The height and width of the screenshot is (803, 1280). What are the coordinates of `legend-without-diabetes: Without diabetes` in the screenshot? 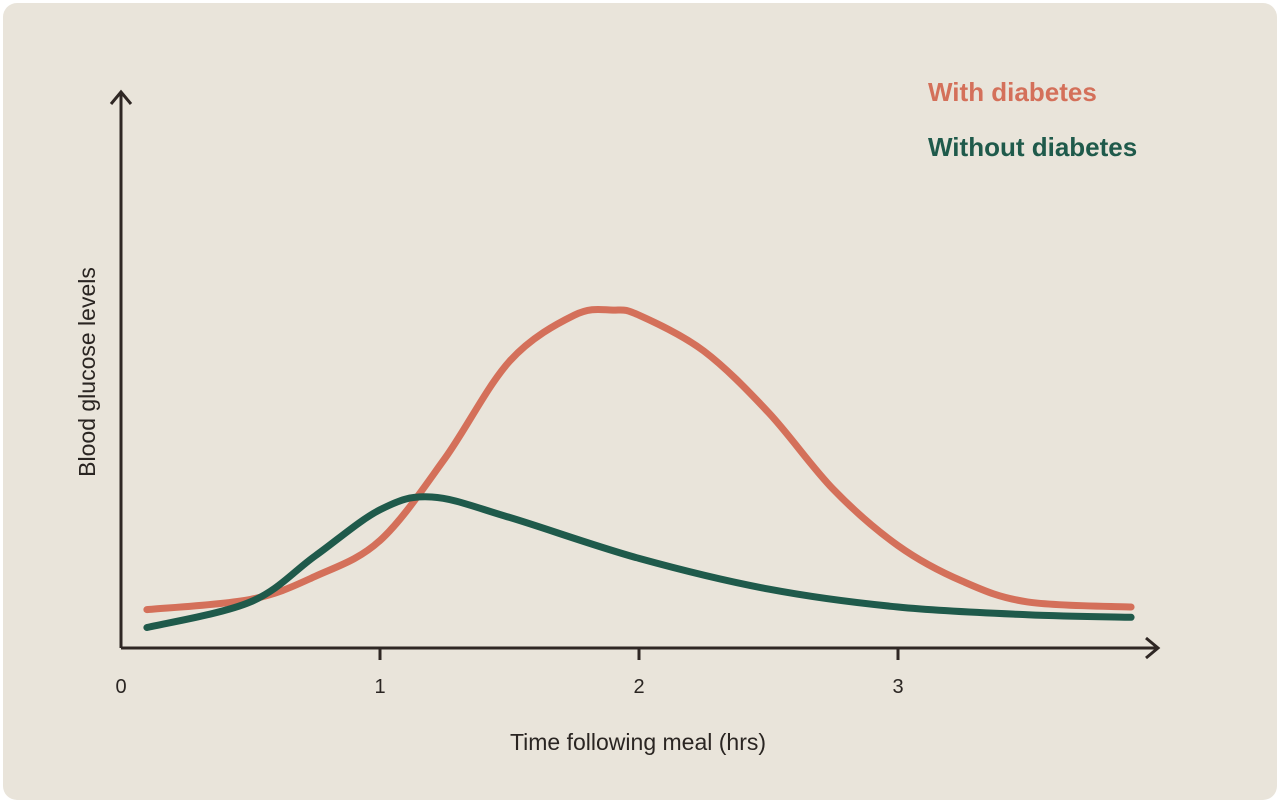 It's located at (1032, 147).